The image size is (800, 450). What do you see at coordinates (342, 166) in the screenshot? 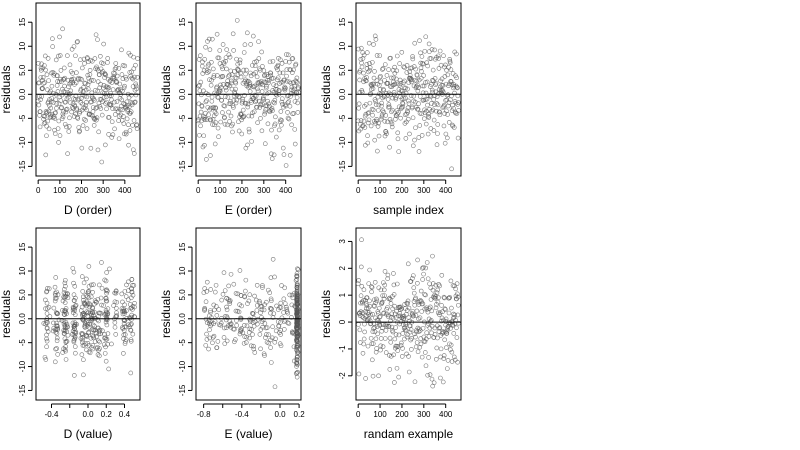
I see `y-tick-label: -15` at bounding box center [342, 166].